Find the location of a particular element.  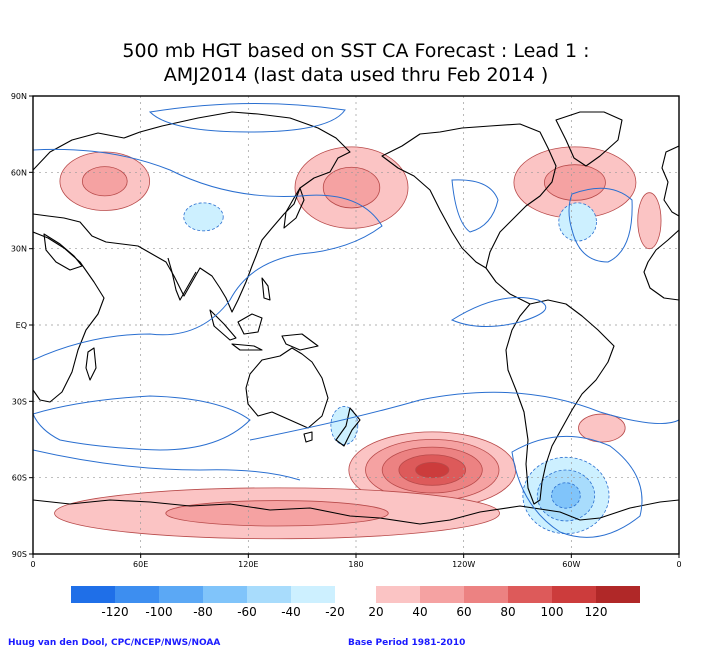

anomaly-southern-ocean-high is located at coordinates (277, 513).